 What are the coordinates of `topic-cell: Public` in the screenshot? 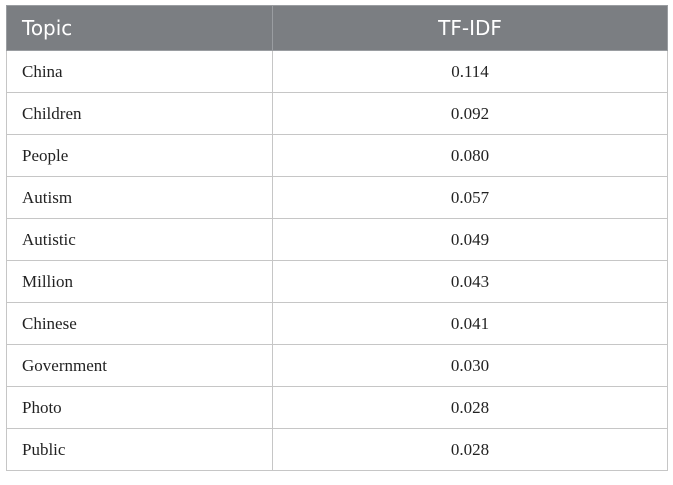 It's located at (139, 449).